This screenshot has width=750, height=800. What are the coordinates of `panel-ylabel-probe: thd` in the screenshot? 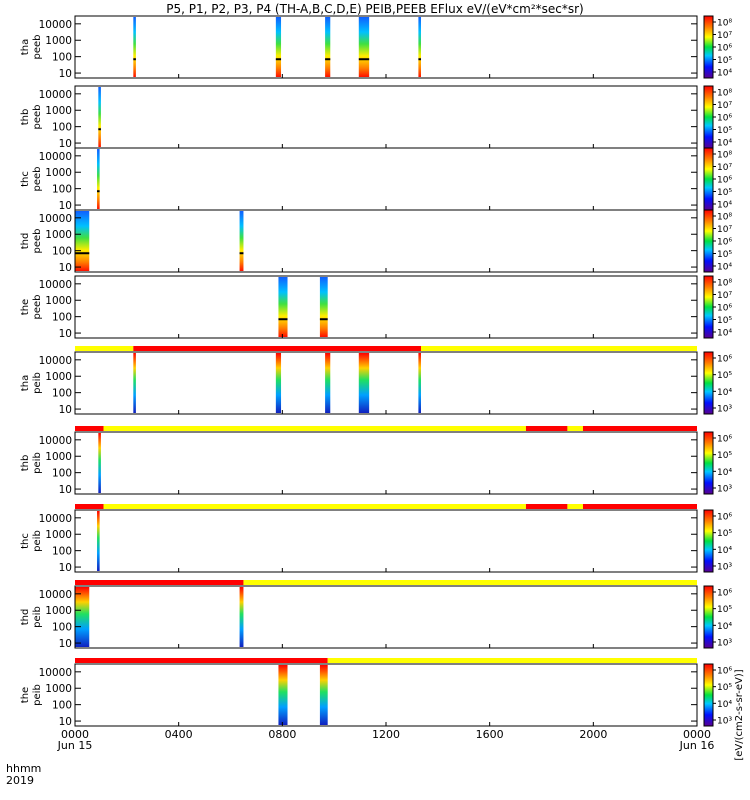 It's located at (25, 617).